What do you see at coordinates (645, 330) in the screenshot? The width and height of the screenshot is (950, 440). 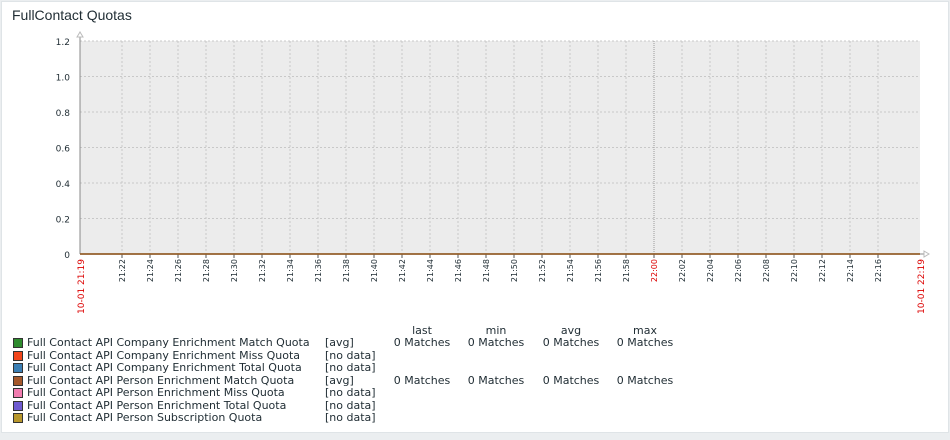 I see `legend-header-max: max` at bounding box center [645, 330].